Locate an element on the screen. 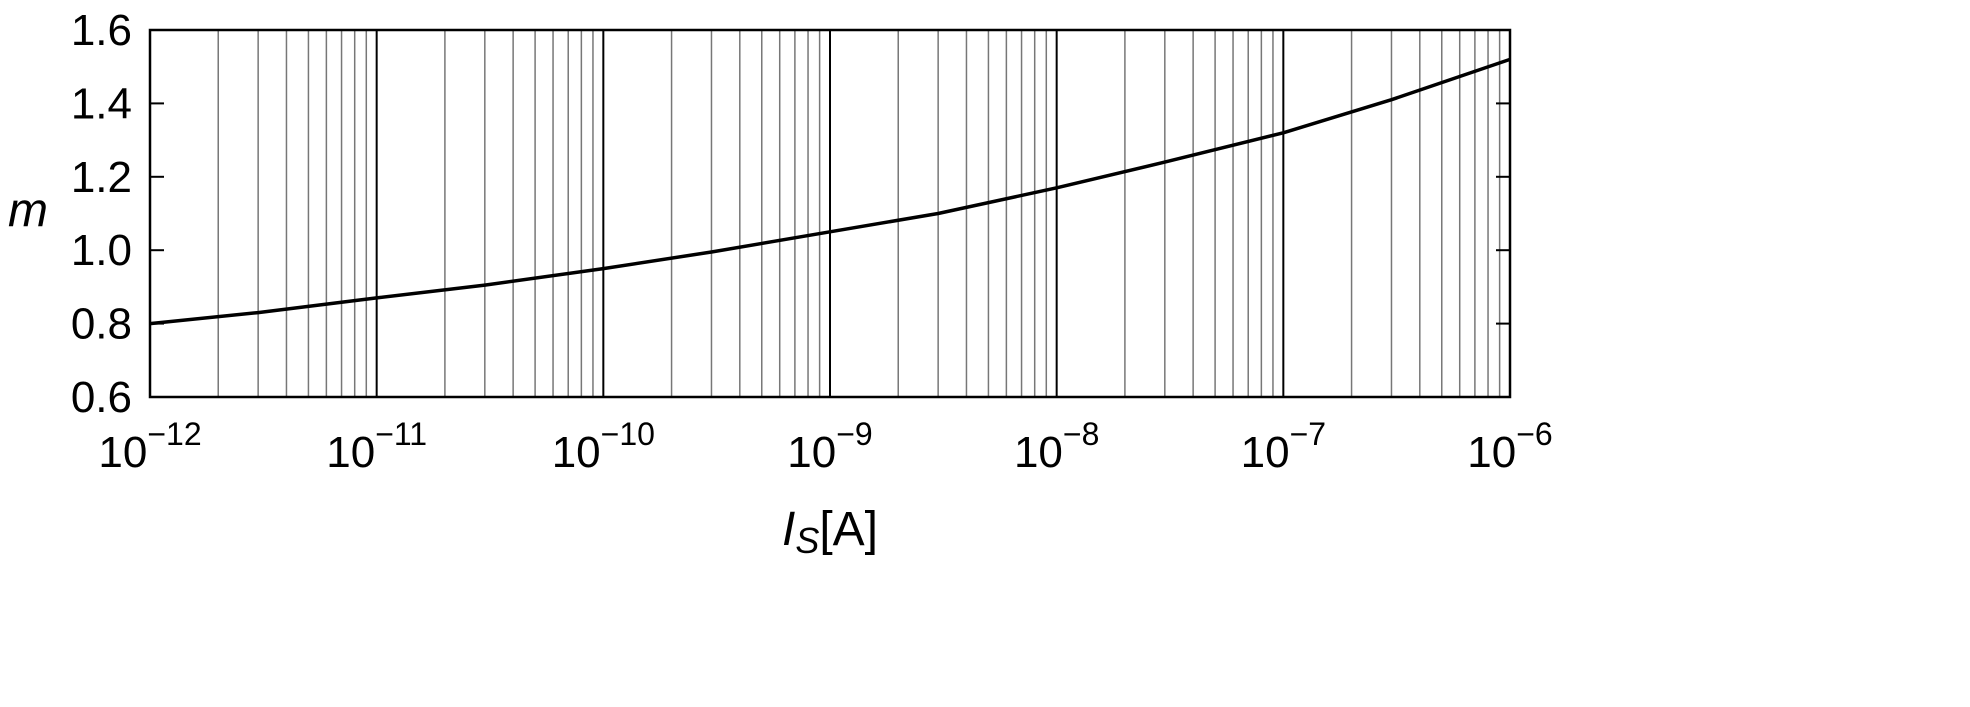 The image size is (1970, 707). x-tick-label: 10⁻¹¹ is located at coordinates (376, 446).